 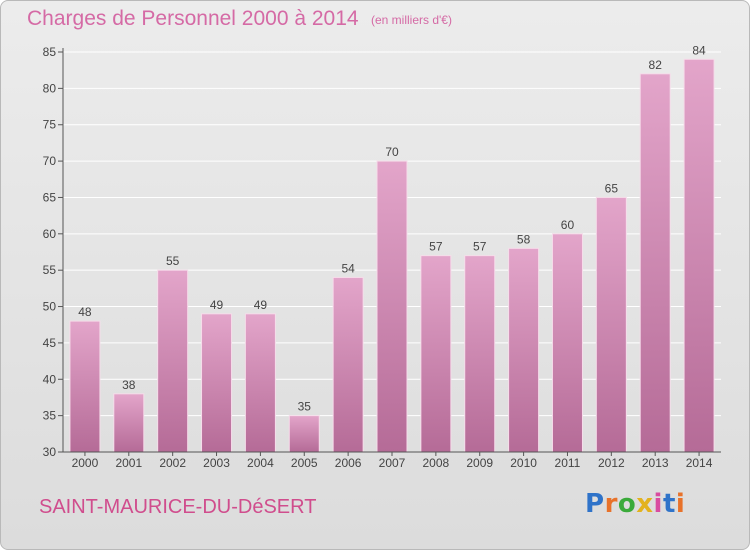 I want to click on bar-value-label: 84, so click(x=699, y=50).